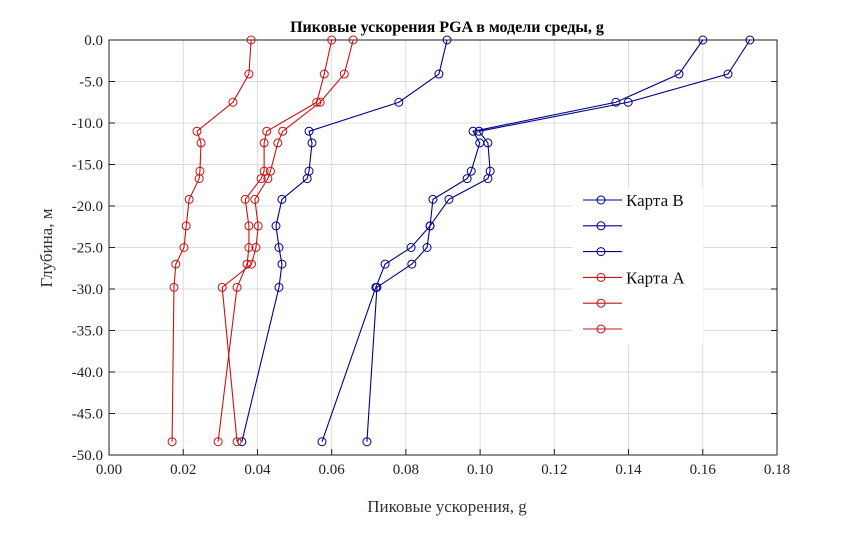 The height and width of the screenshot is (543, 862). I want to click on y-tick-label: -10.0, so click(87, 124).